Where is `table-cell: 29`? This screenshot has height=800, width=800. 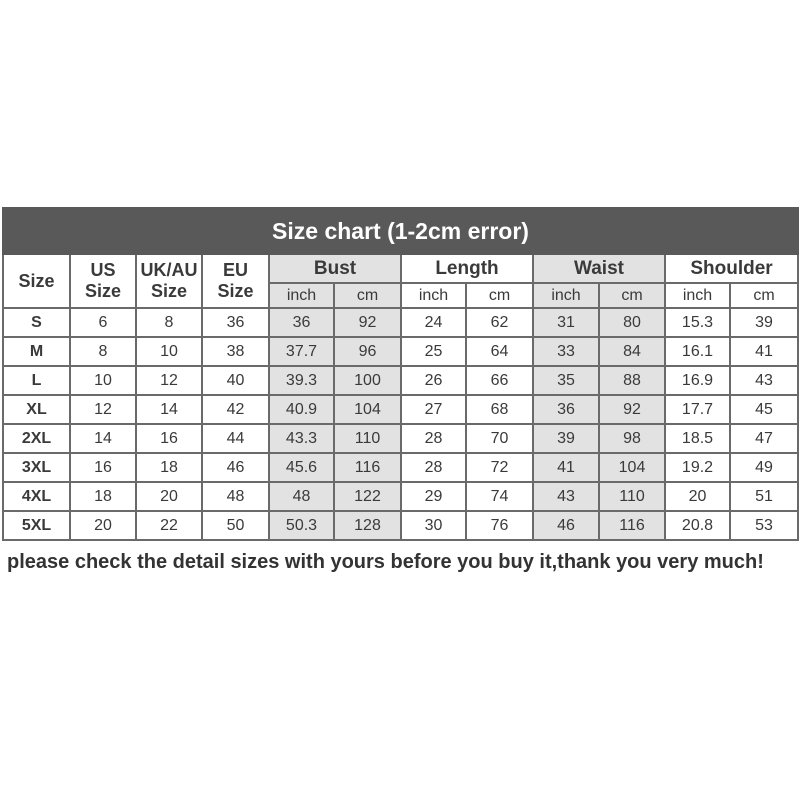 table-cell: 29 is located at coordinates (433, 496).